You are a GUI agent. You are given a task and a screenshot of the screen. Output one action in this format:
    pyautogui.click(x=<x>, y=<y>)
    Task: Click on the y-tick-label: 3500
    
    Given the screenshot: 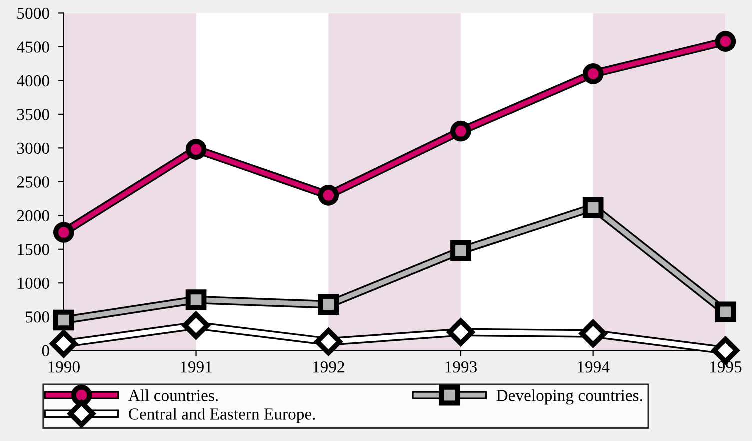 What is the action you would take?
    pyautogui.click(x=33, y=114)
    